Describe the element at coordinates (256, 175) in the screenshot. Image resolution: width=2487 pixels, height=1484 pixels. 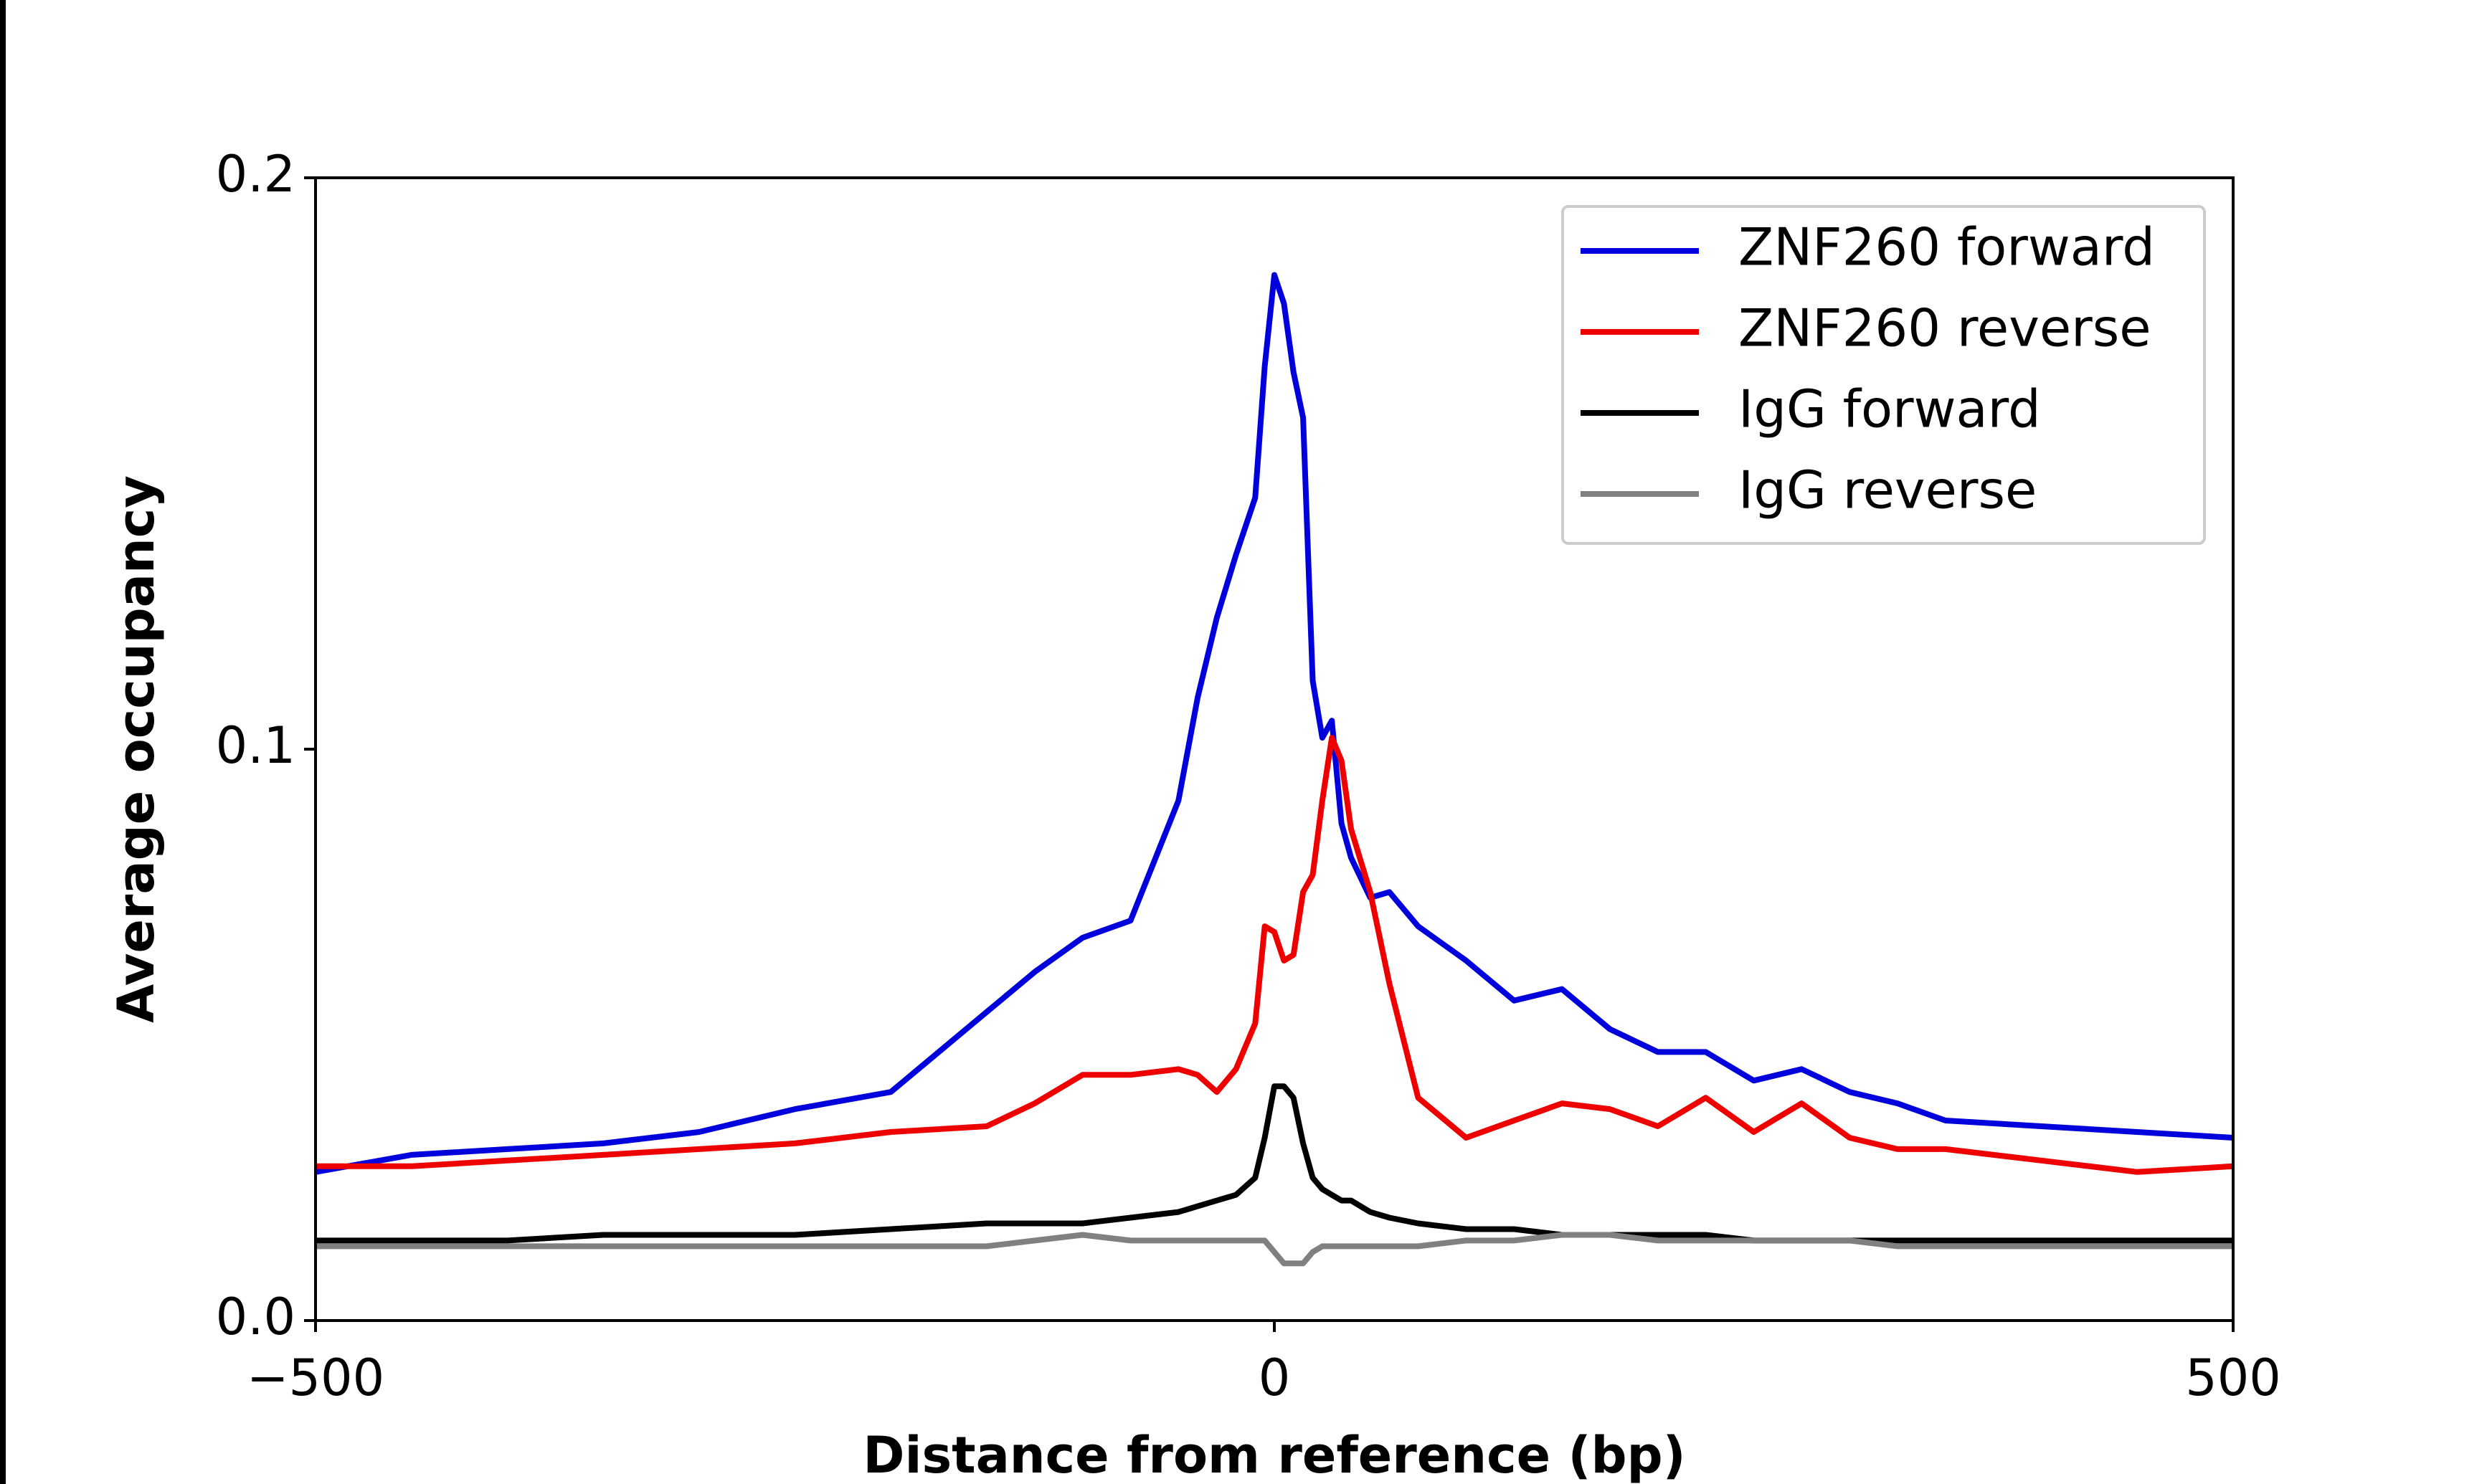
I see `y-tick-label: 0.2` at that location.